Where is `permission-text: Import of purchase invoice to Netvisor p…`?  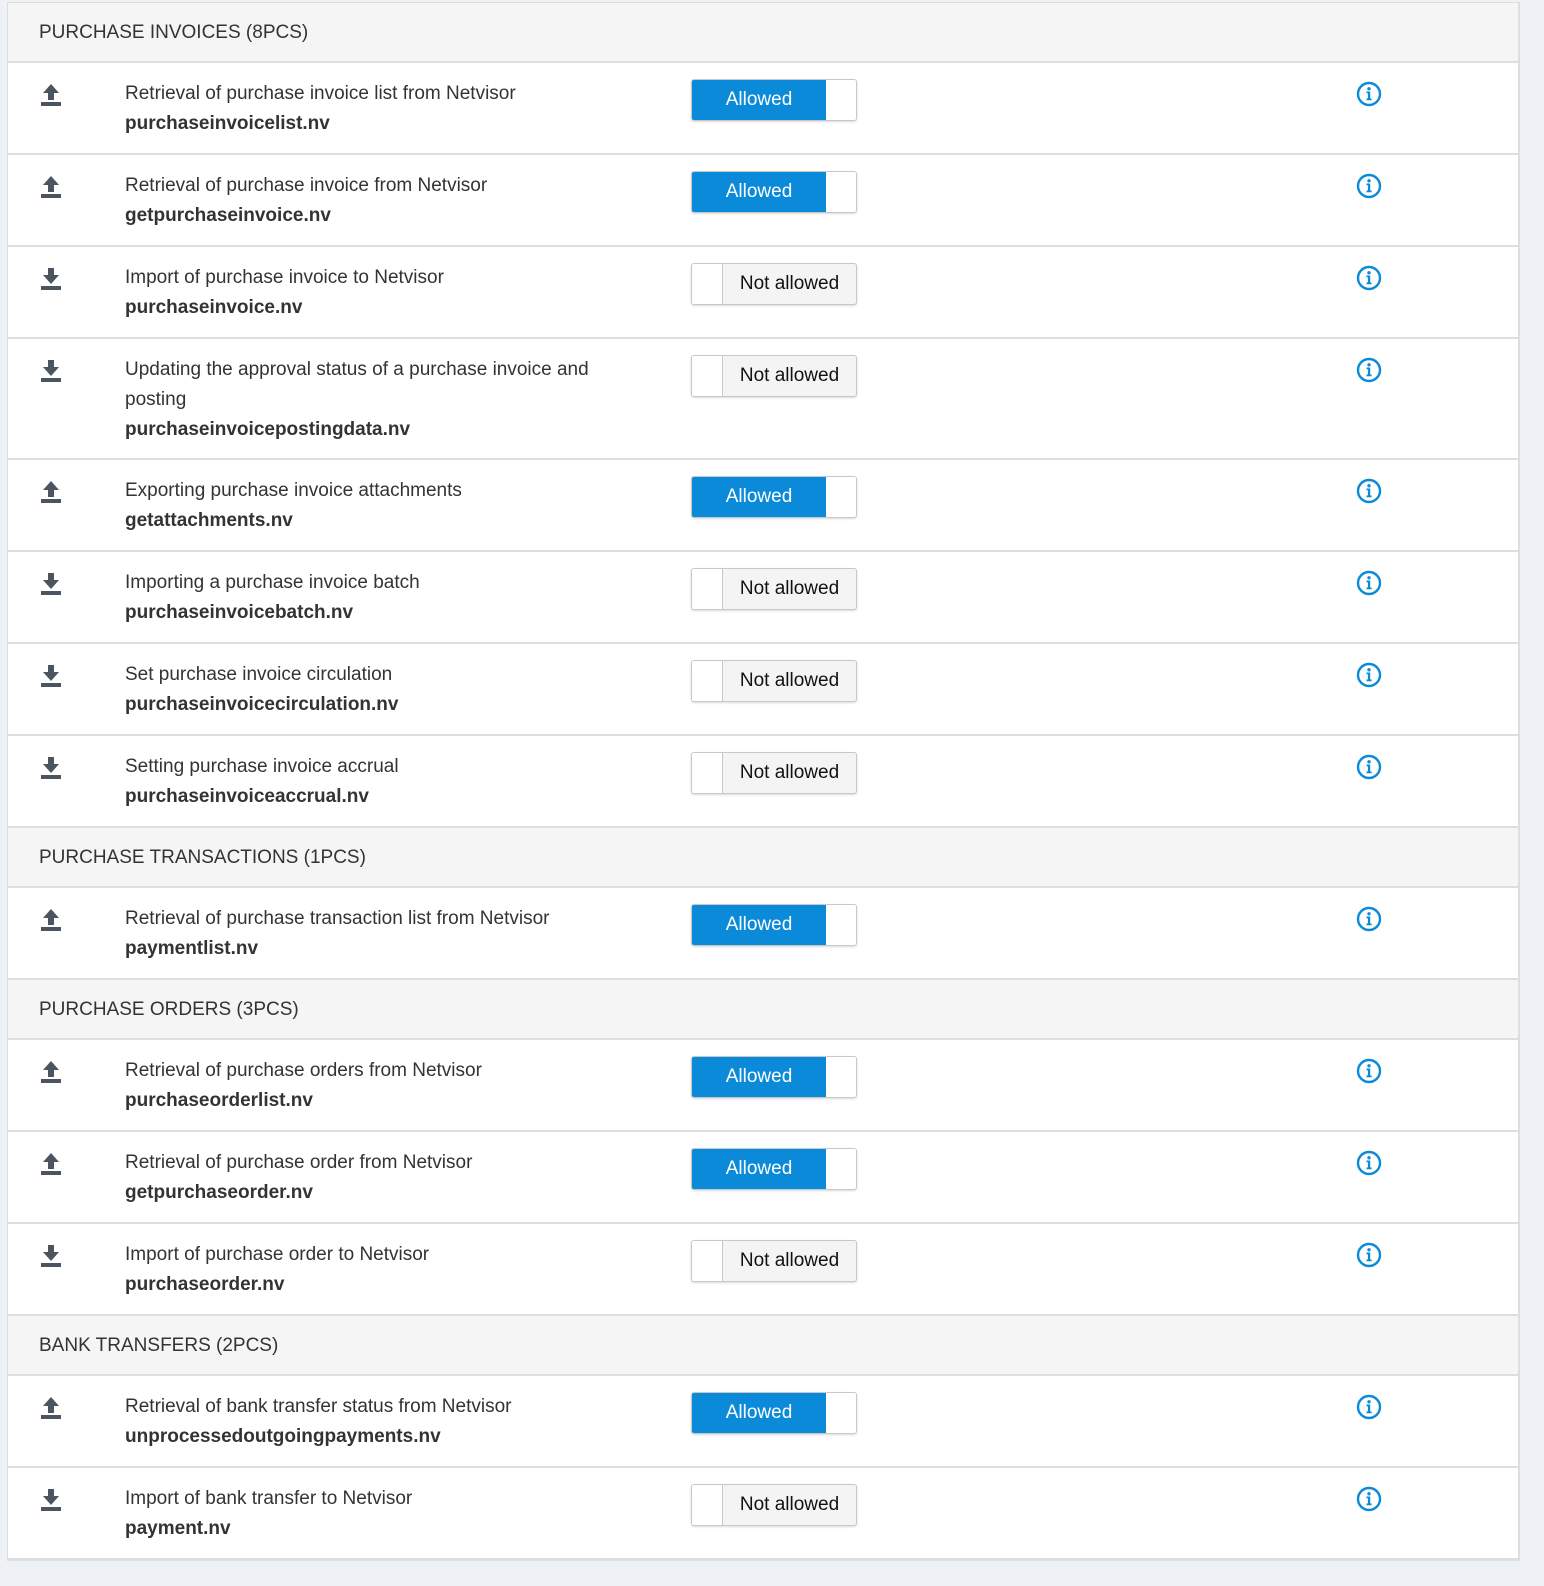 permission-text: Import of purchase invoice to Netvisor p… is located at coordinates (375, 293).